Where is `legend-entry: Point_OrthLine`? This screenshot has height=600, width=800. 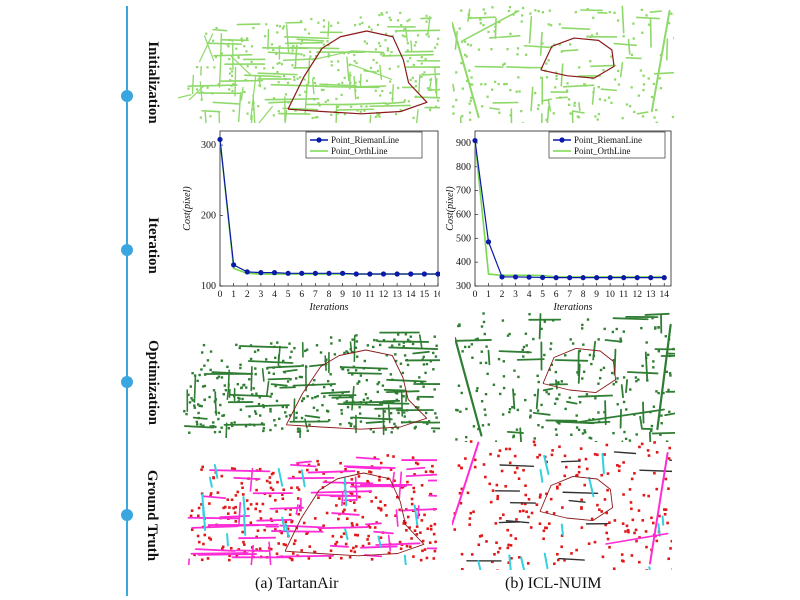 legend-entry: Point_OrthLine is located at coordinates (602, 151).